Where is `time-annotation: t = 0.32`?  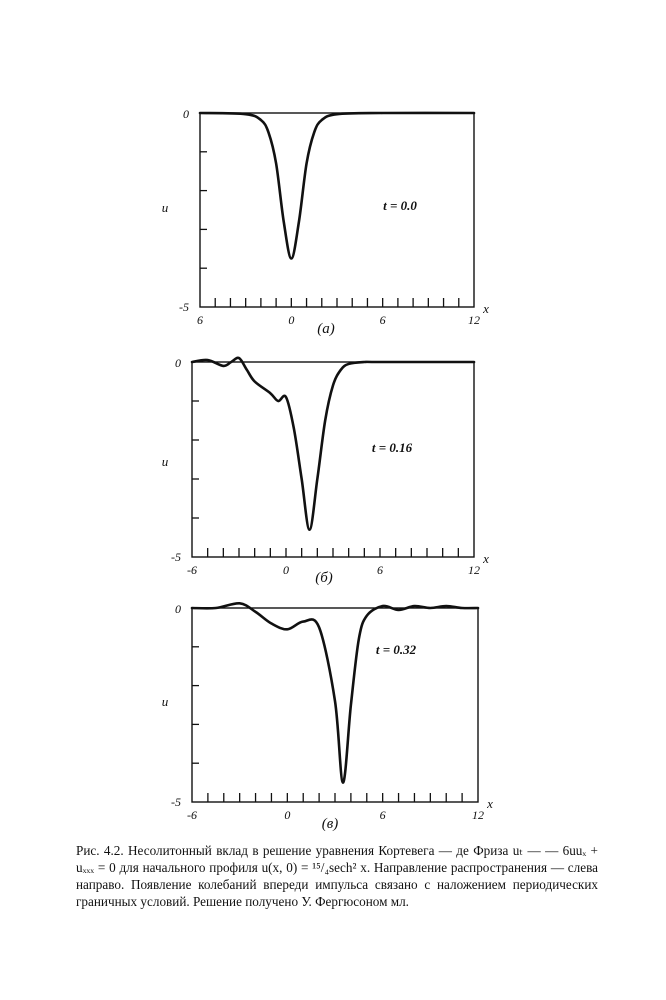
time-annotation: t = 0.32 is located at coordinates (396, 649).